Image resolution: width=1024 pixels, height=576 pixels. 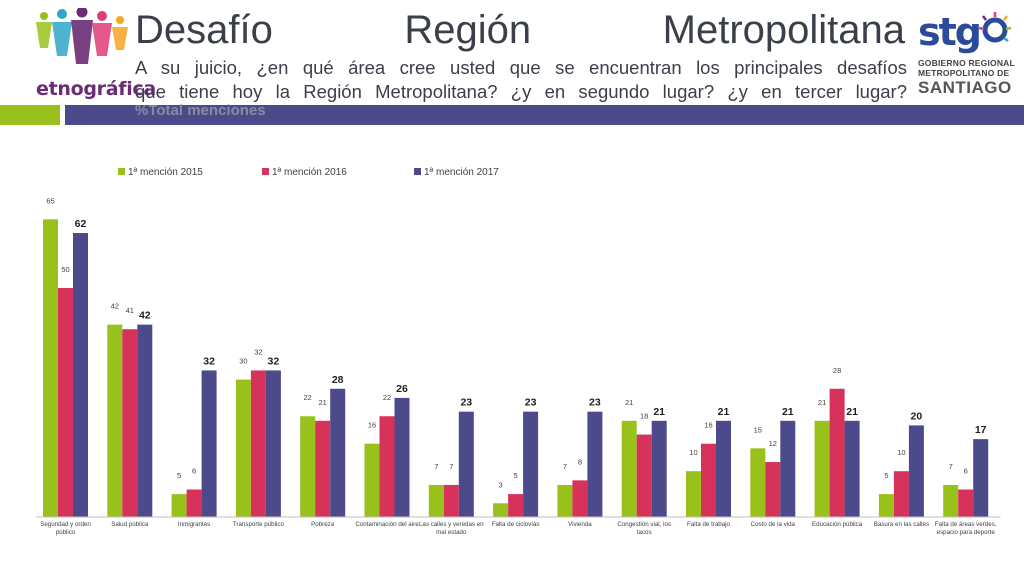 What do you see at coordinates (773, 443) in the screenshot?
I see `value-label-12-series-2: 12` at bounding box center [773, 443].